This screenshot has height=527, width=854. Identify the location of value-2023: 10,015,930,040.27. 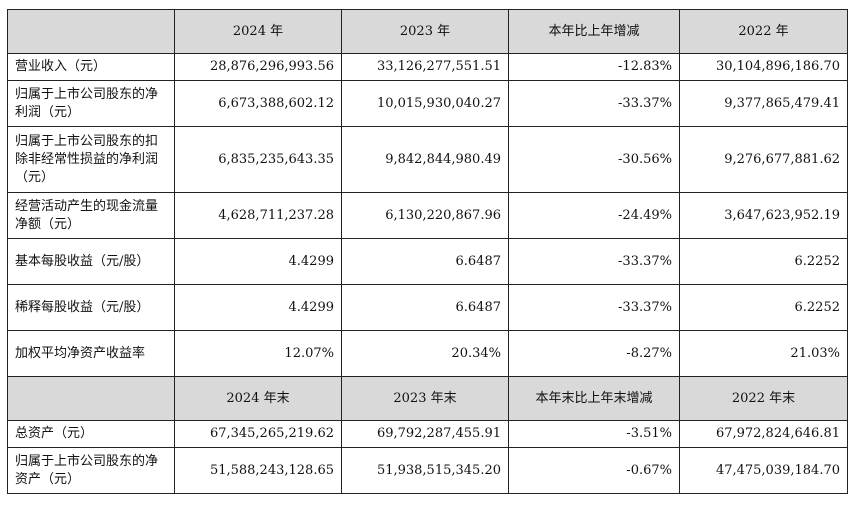
(425, 103).